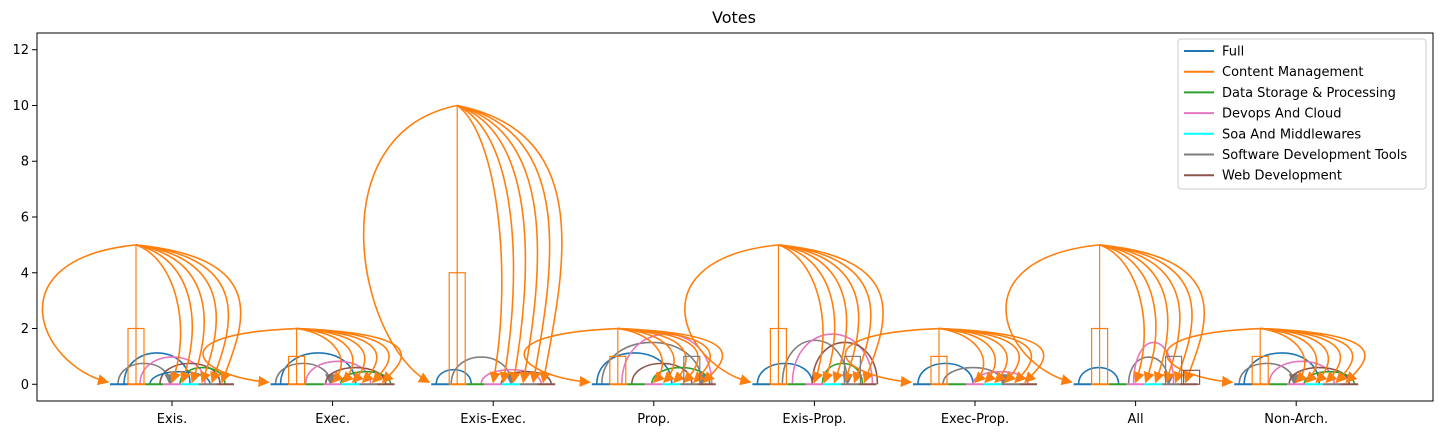 This screenshot has height=435, width=1442. Describe the element at coordinates (20, 106) in the screenshot. I see `y-tick-label-10: 10` at that location.